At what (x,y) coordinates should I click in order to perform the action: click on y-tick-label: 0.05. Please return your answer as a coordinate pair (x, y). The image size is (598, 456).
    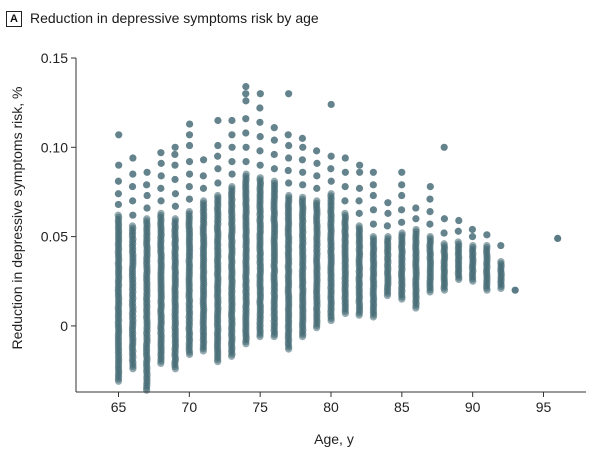
    Looking at the image, I should click on (54, 237).